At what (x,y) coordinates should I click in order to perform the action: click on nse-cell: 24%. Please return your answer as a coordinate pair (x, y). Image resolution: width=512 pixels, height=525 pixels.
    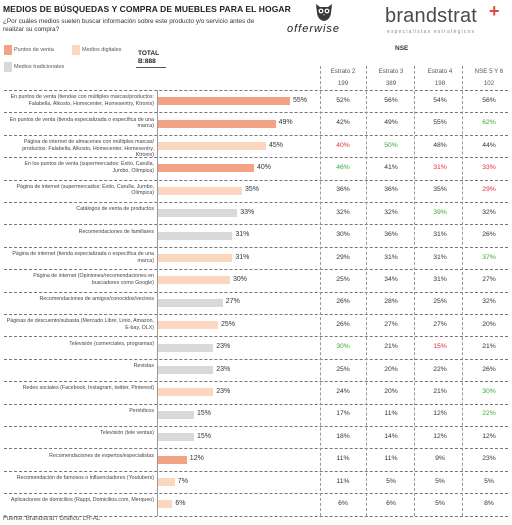
    Looking at the image, I should click on (343, 391).